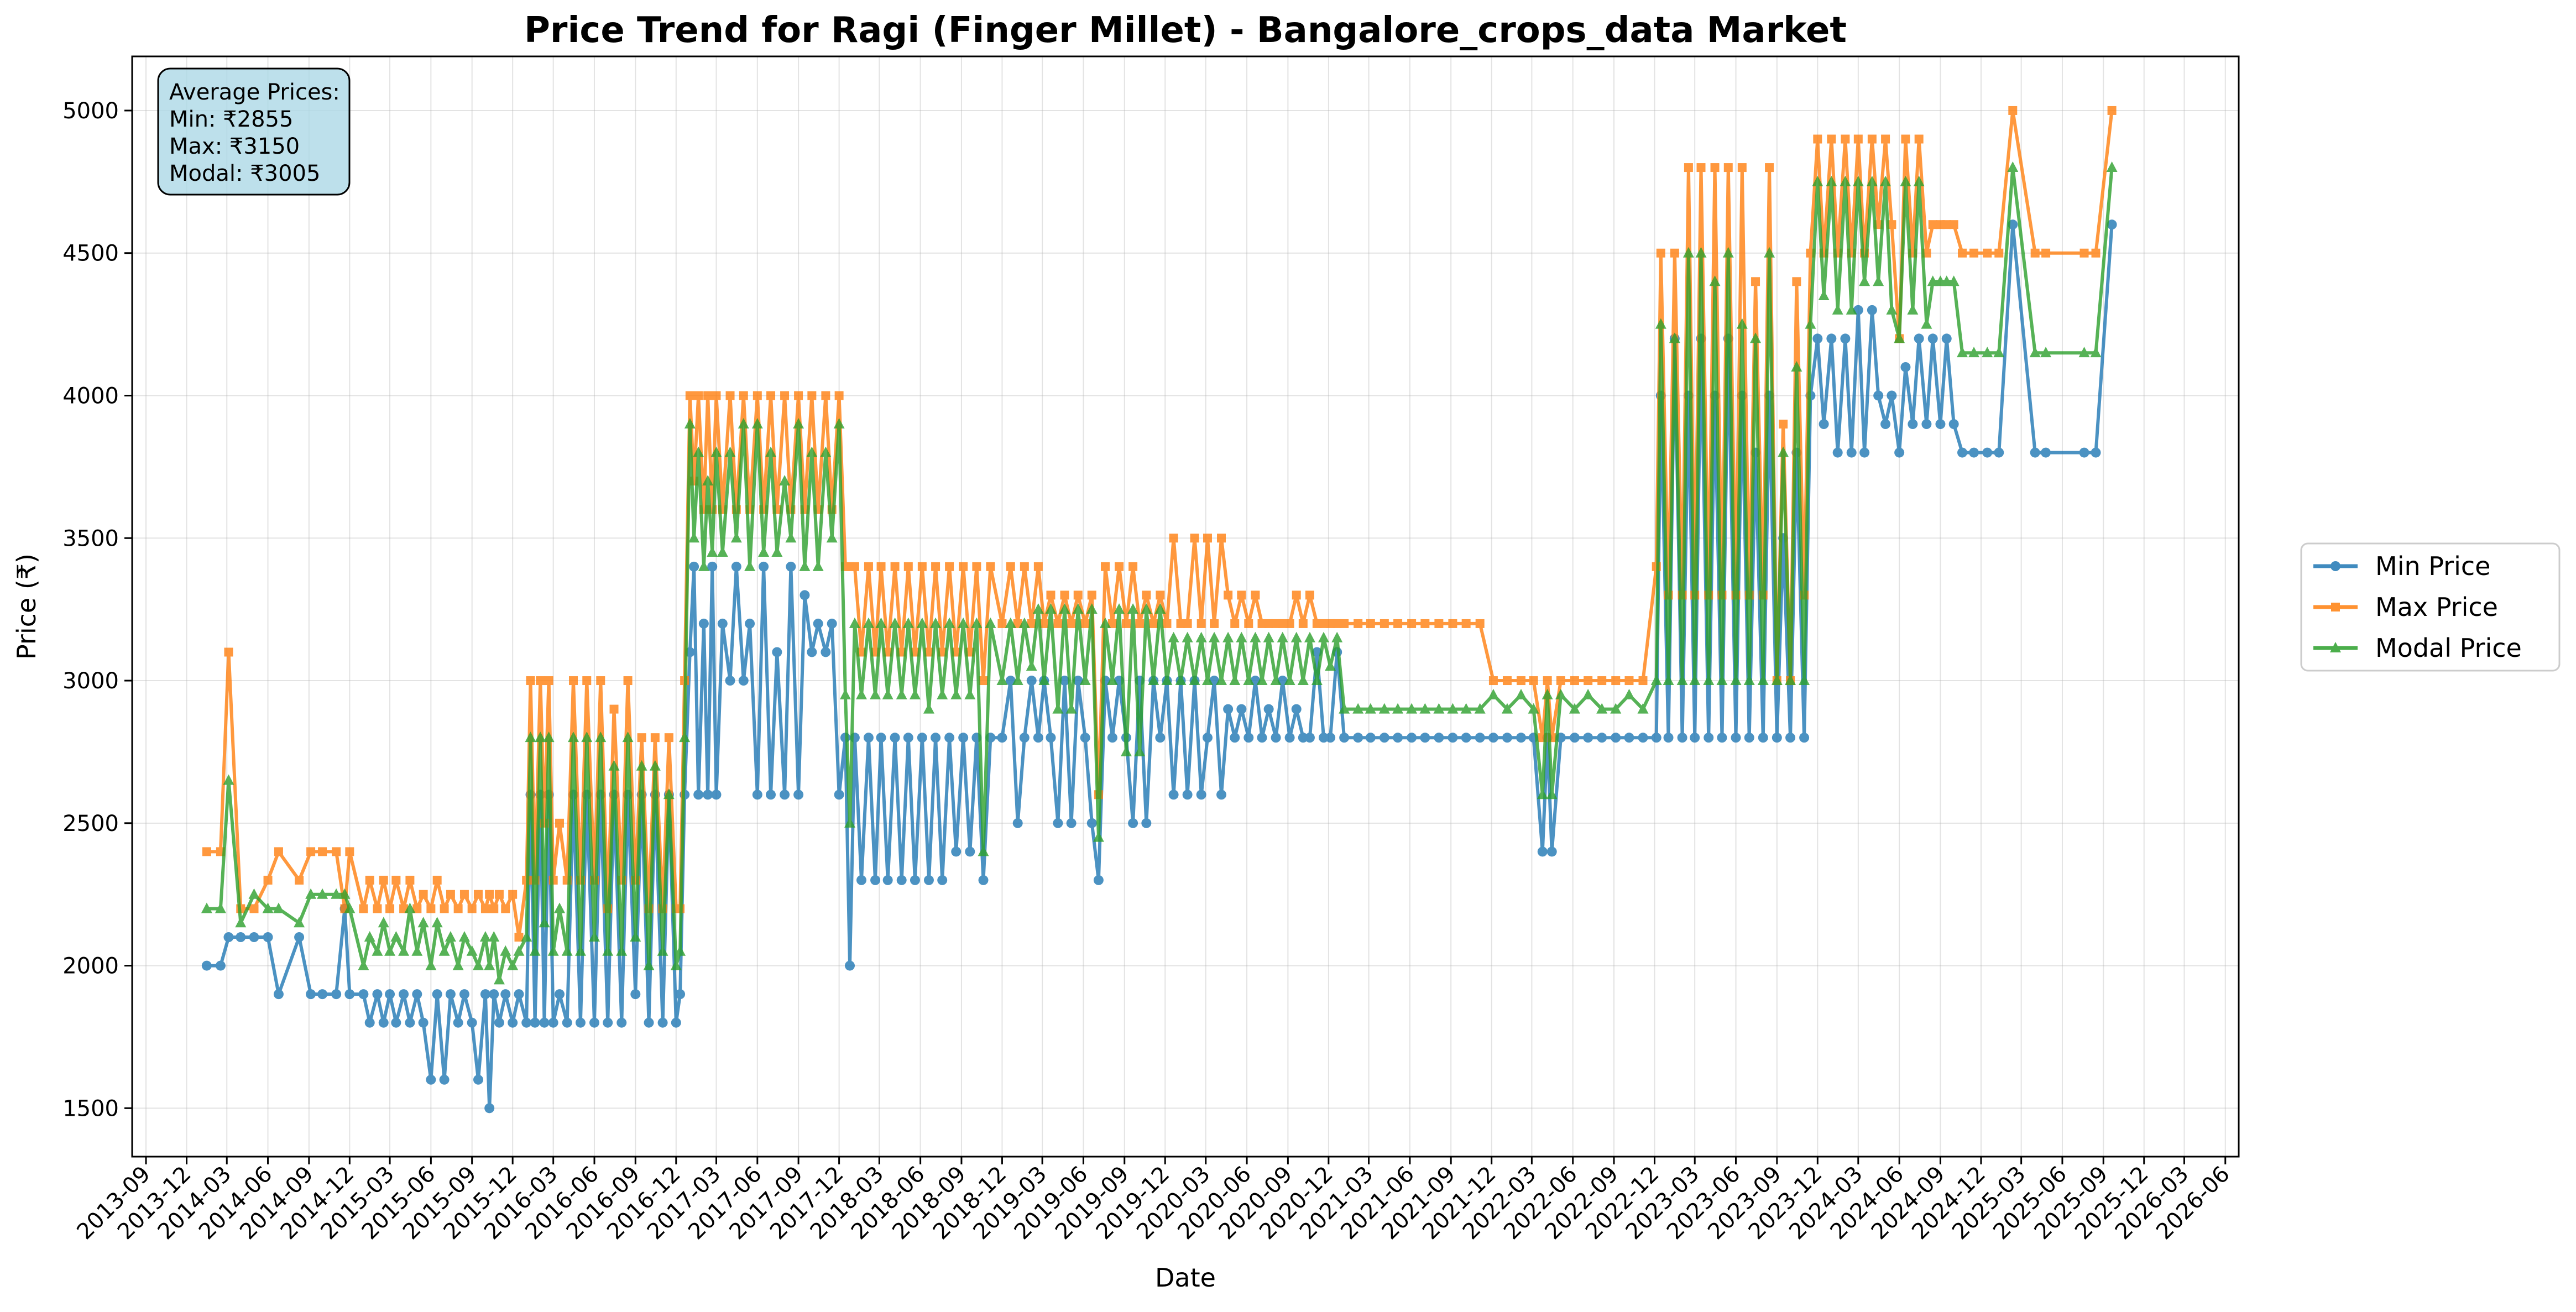  I want to click on legend-label: Max Price, so click(2436, 607).